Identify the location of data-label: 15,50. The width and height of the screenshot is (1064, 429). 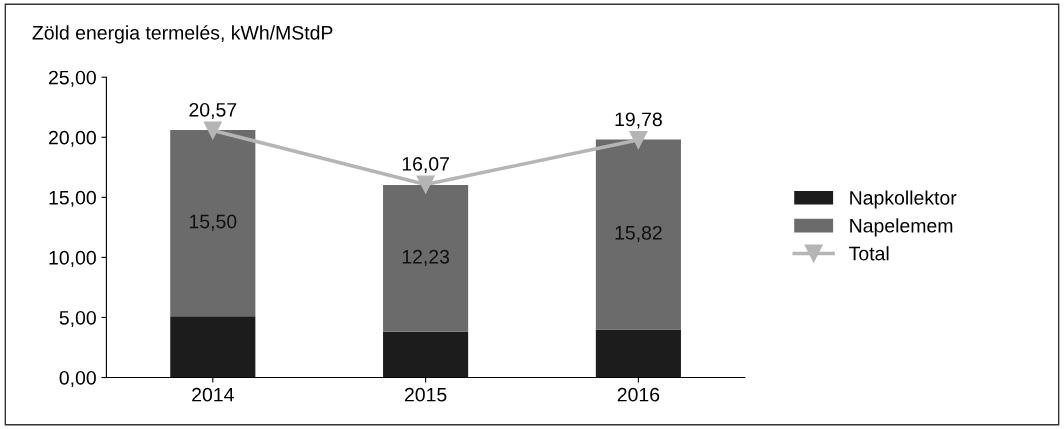
(213, 222).